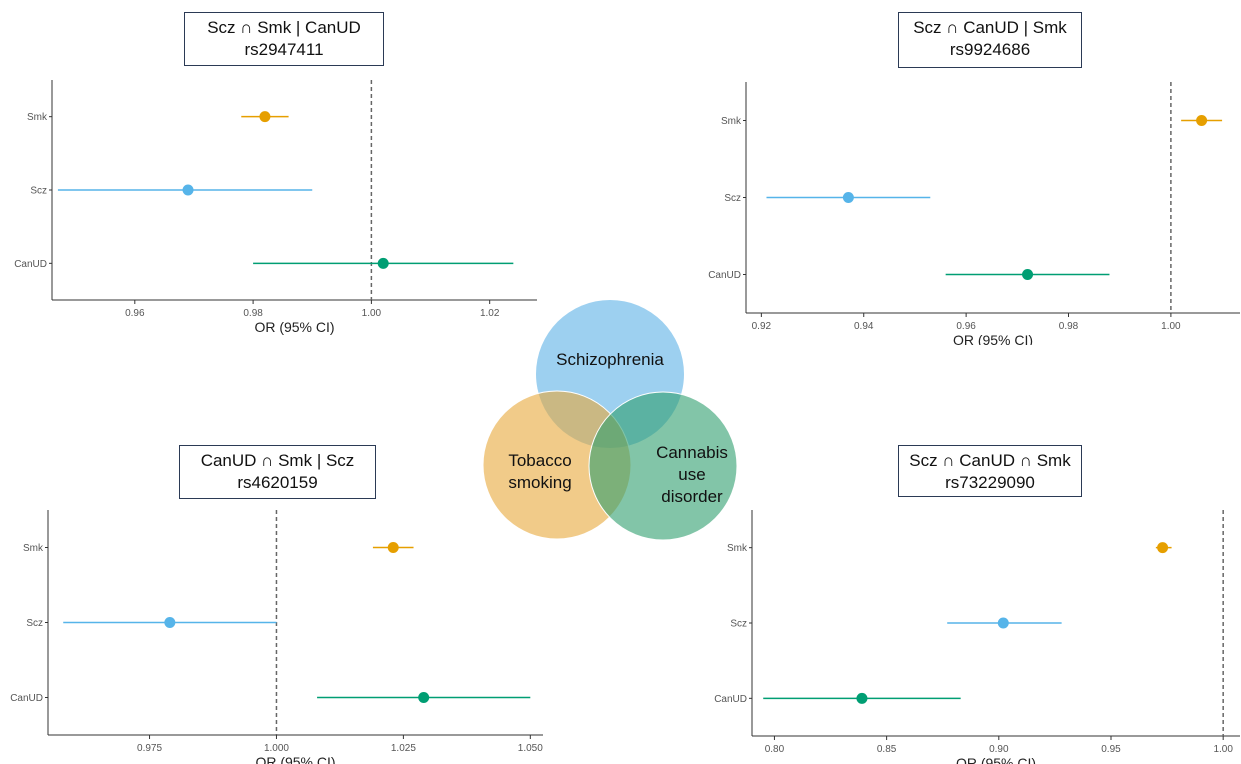 The height and width of the screenshot is (764, 1241). Describe the element at coordinates (990, 460) in the screenshot. I see `chart-title-4: Scz ∩ CanUD ∩ Smk` at that location.